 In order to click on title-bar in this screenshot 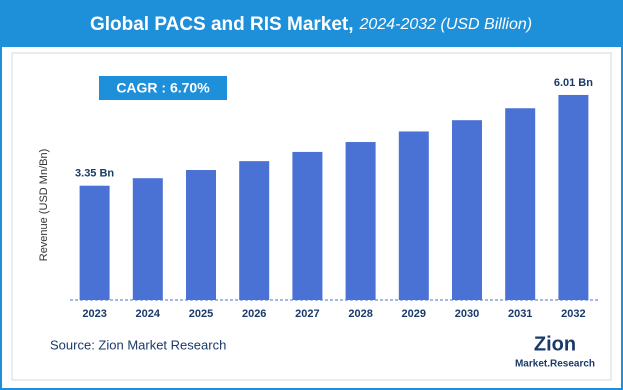, I will do `click(311, 24)`.